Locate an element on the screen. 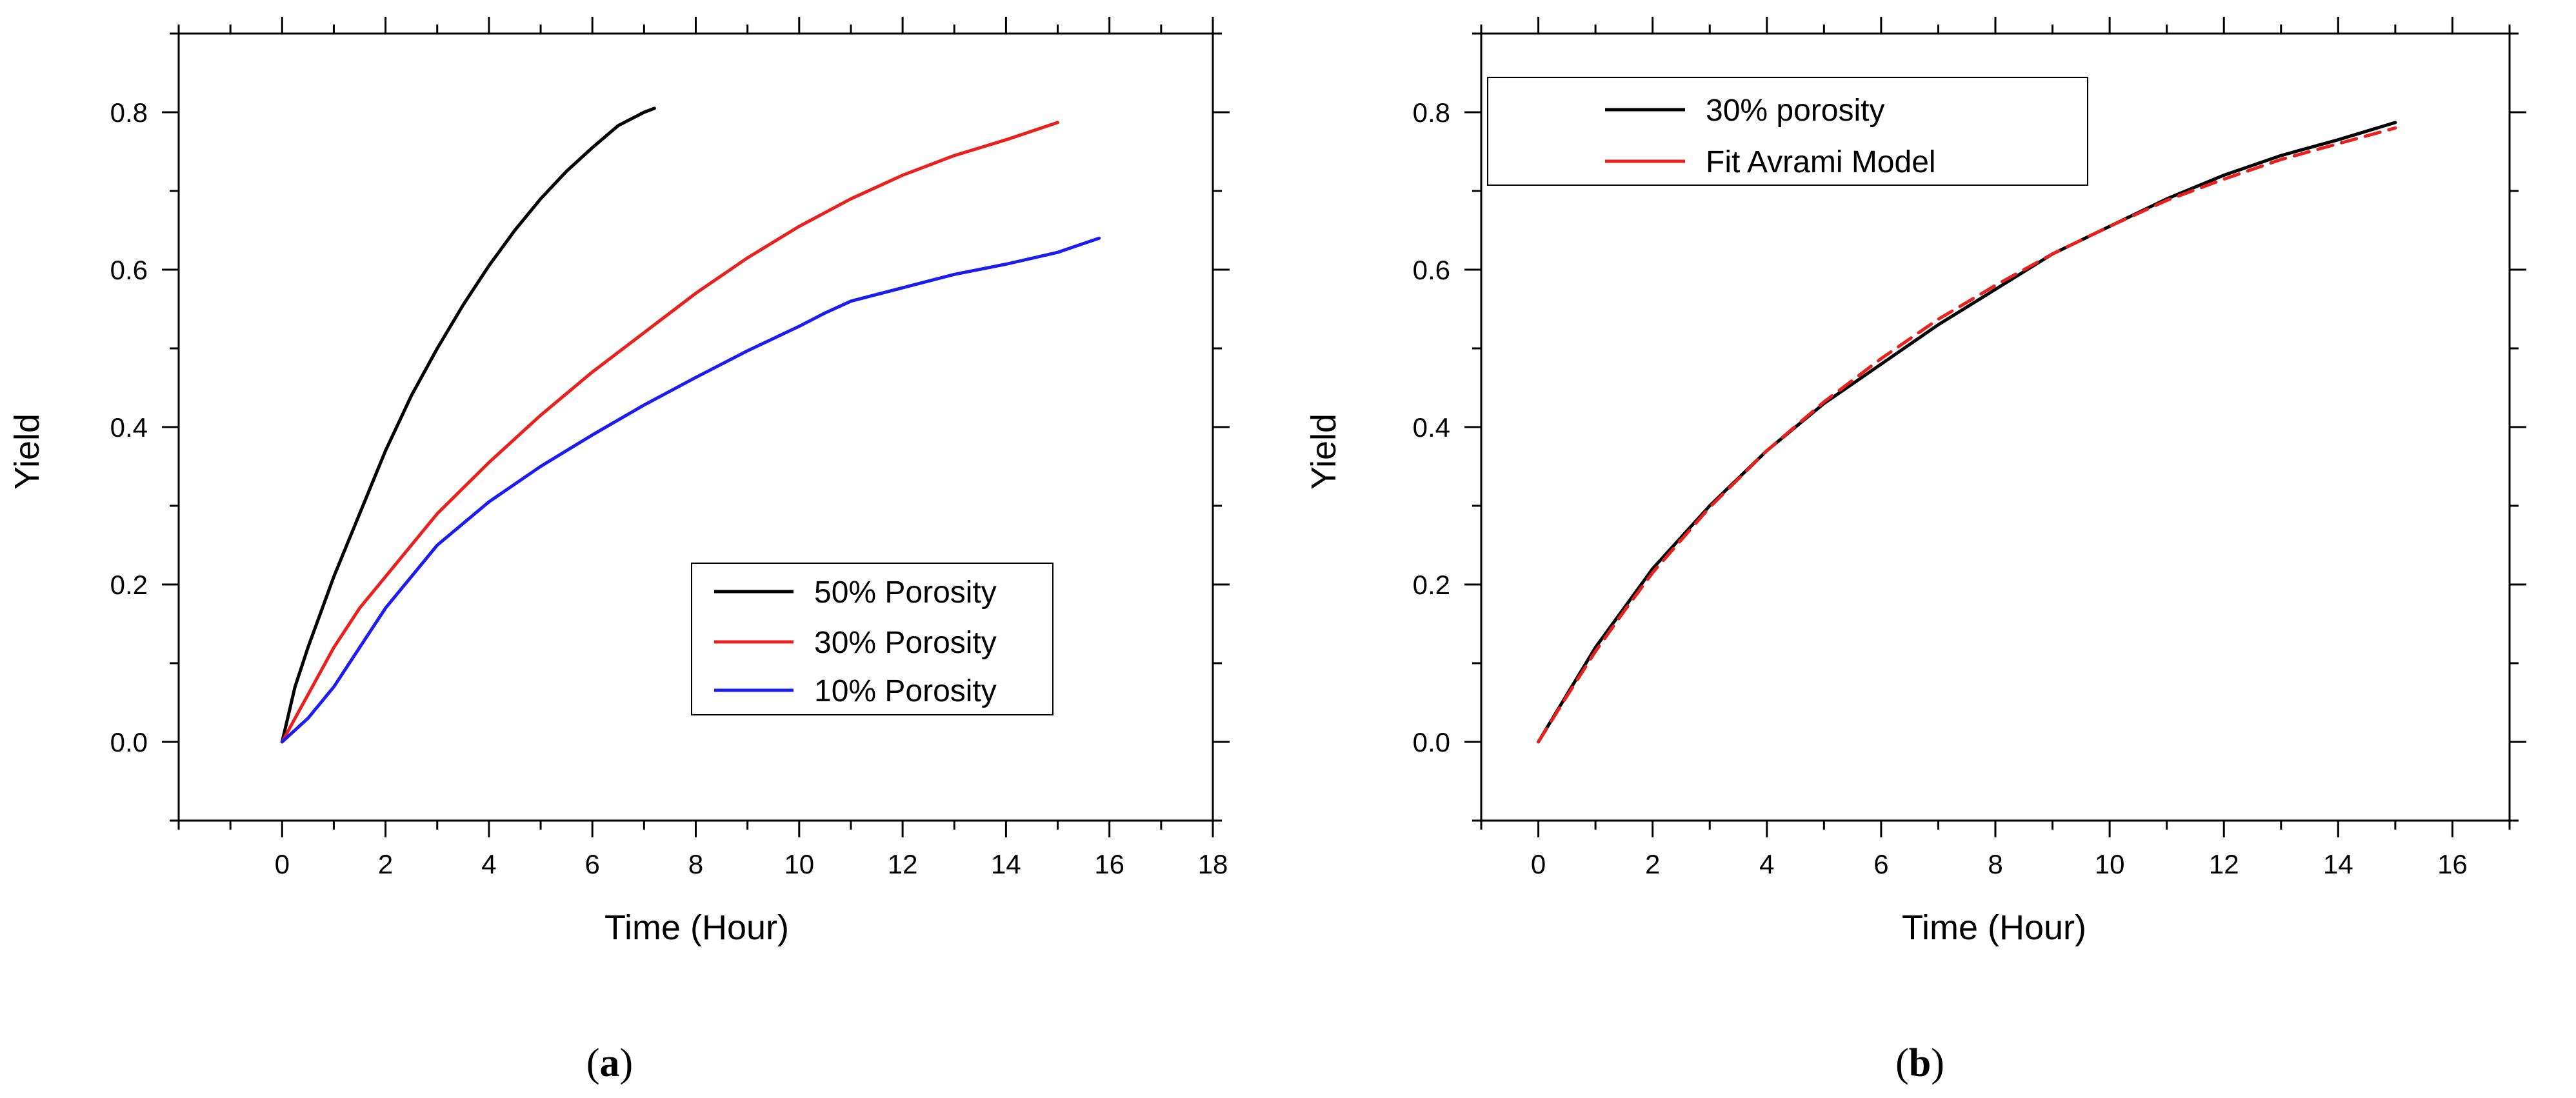 Image resolution: width=2576 pixels, height=1098 pixels. panel-label: (b) is located at coordinates (1919, 1063).